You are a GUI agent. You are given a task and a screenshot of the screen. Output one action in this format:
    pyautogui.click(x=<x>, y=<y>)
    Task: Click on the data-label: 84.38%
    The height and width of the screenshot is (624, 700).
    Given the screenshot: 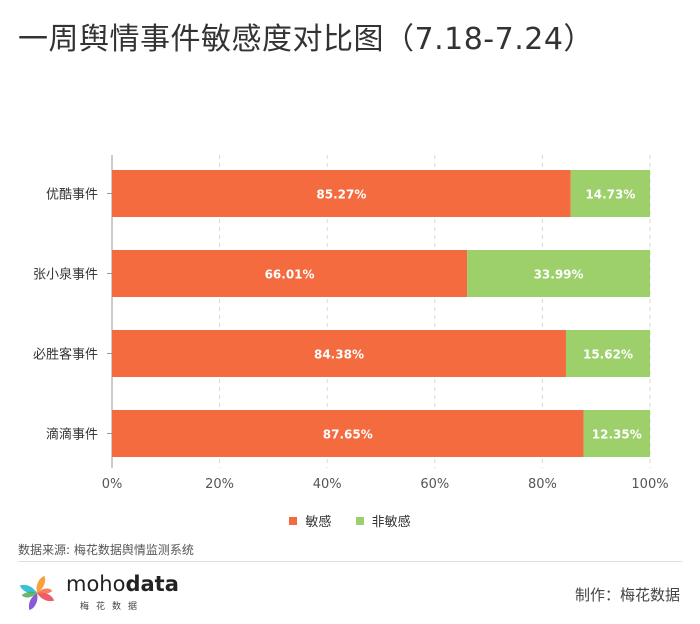 What is the action you would take?
    pyautogui.click(x=339, y=355)
    